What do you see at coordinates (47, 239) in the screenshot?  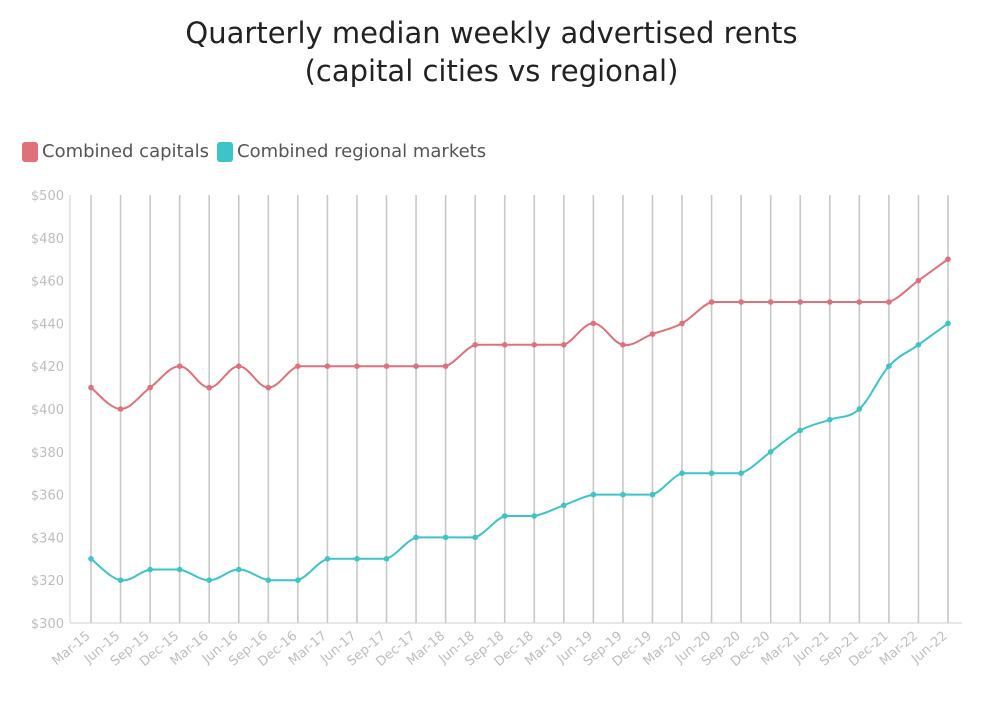 I see `y-tick-label: $480` at bounding box center [47, 239].